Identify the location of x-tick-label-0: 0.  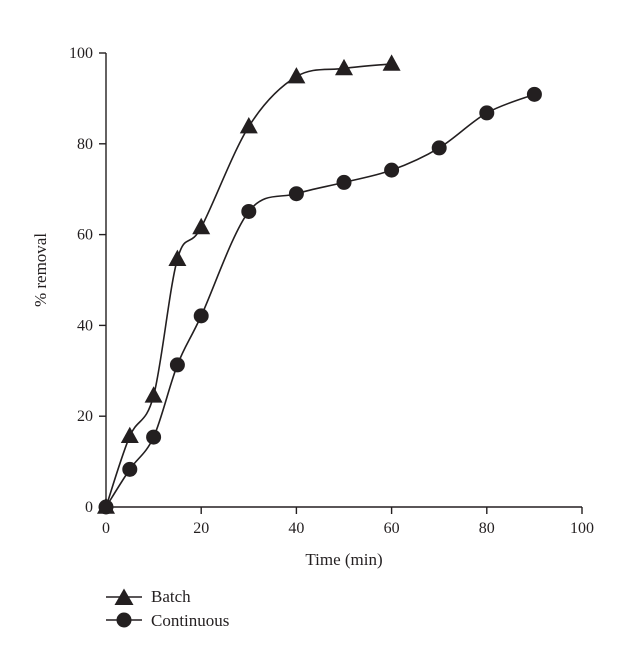
(106, 528).